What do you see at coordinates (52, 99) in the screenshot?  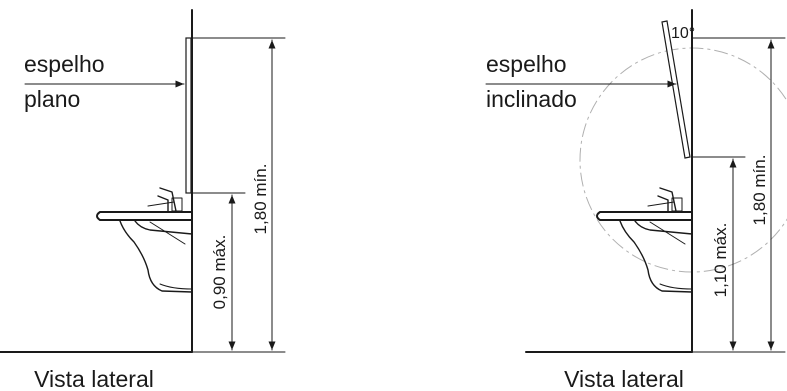 I see `label-flat-mirror-line2: plano` at bounding box center [52, 99].